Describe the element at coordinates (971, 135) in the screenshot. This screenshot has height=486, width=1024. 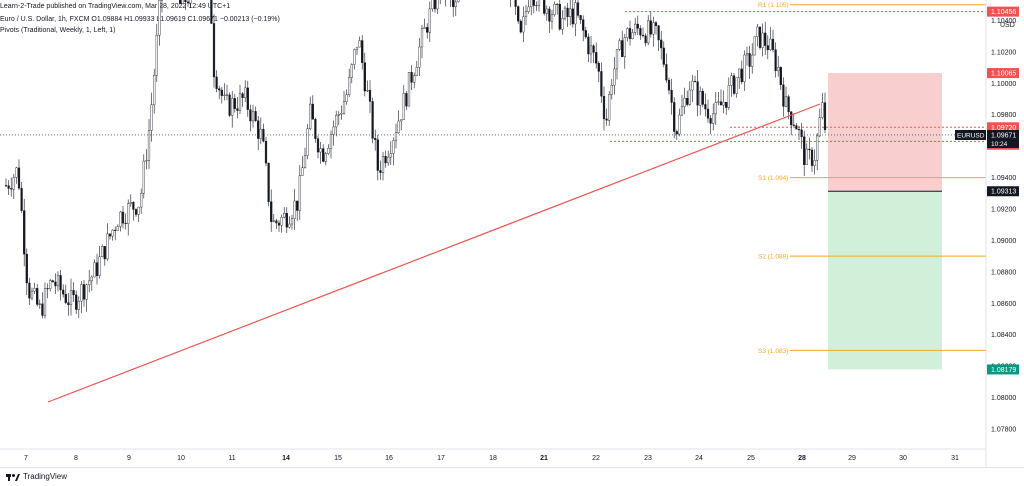
I see `symbol-label: EURUSD` at that location.